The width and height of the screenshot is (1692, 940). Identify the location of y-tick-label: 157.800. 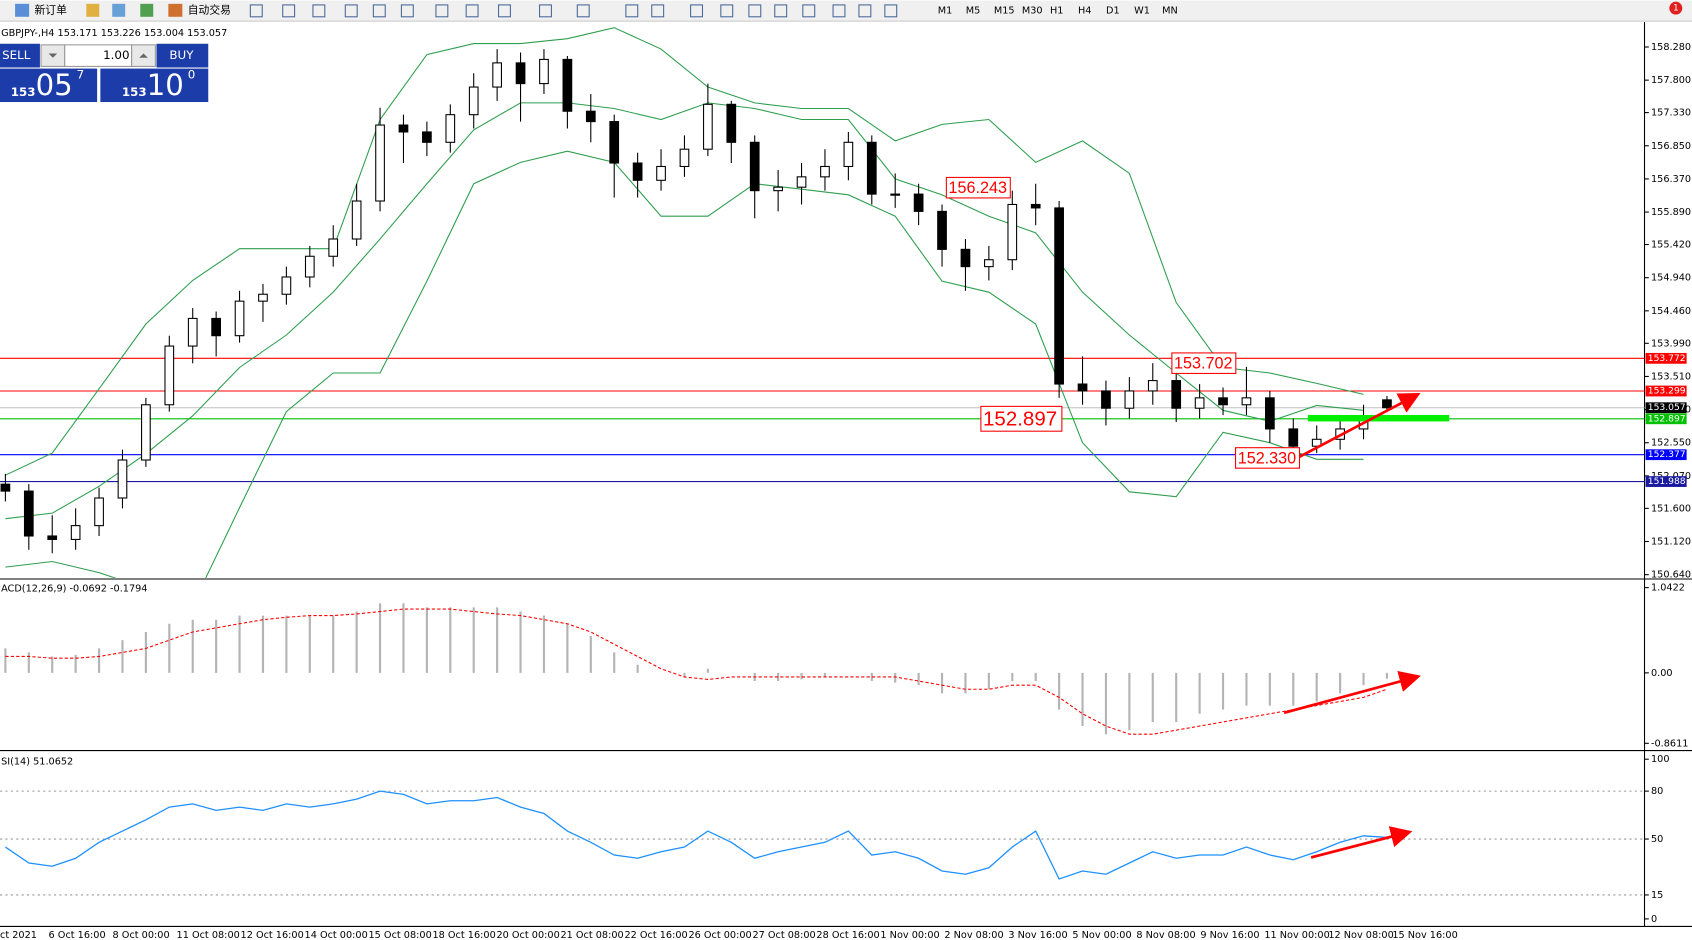
(1671, 80).